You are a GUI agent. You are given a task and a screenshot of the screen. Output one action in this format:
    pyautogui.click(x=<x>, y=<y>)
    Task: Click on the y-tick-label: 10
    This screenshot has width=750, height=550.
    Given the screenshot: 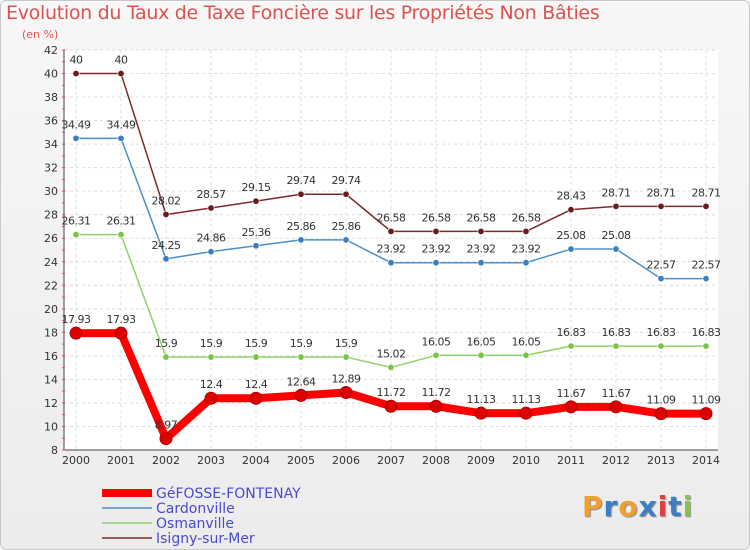 What is the action you would take?
    pyautogui.click(x=51, y=426)
    